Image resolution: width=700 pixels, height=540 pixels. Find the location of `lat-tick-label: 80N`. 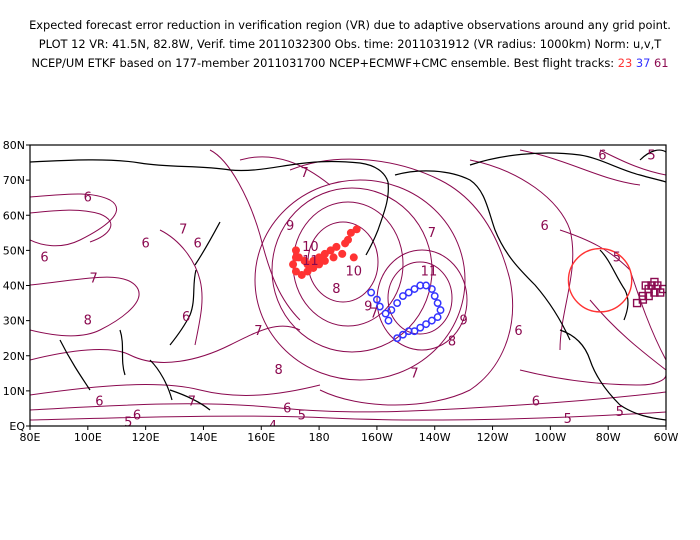

lat-tick-label: 80N is located at coordinates (14, 145).